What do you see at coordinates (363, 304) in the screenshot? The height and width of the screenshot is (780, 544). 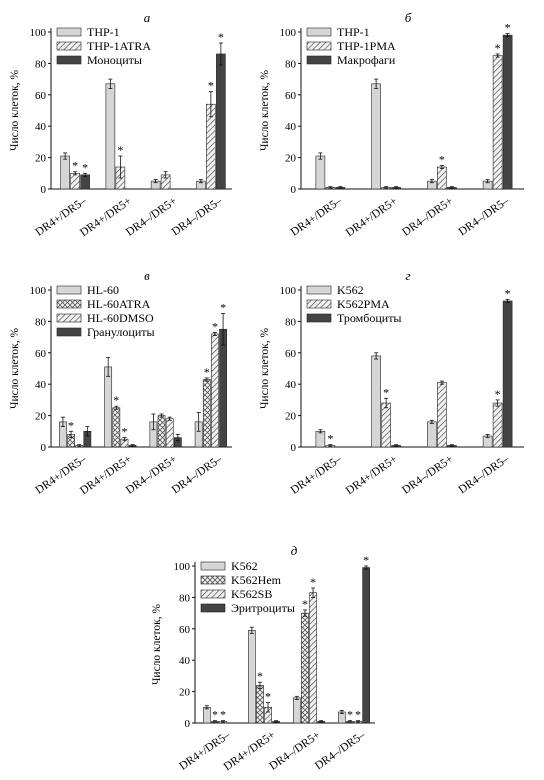 I see `legend-label: K562PMA` at bounding box center [363, 304].